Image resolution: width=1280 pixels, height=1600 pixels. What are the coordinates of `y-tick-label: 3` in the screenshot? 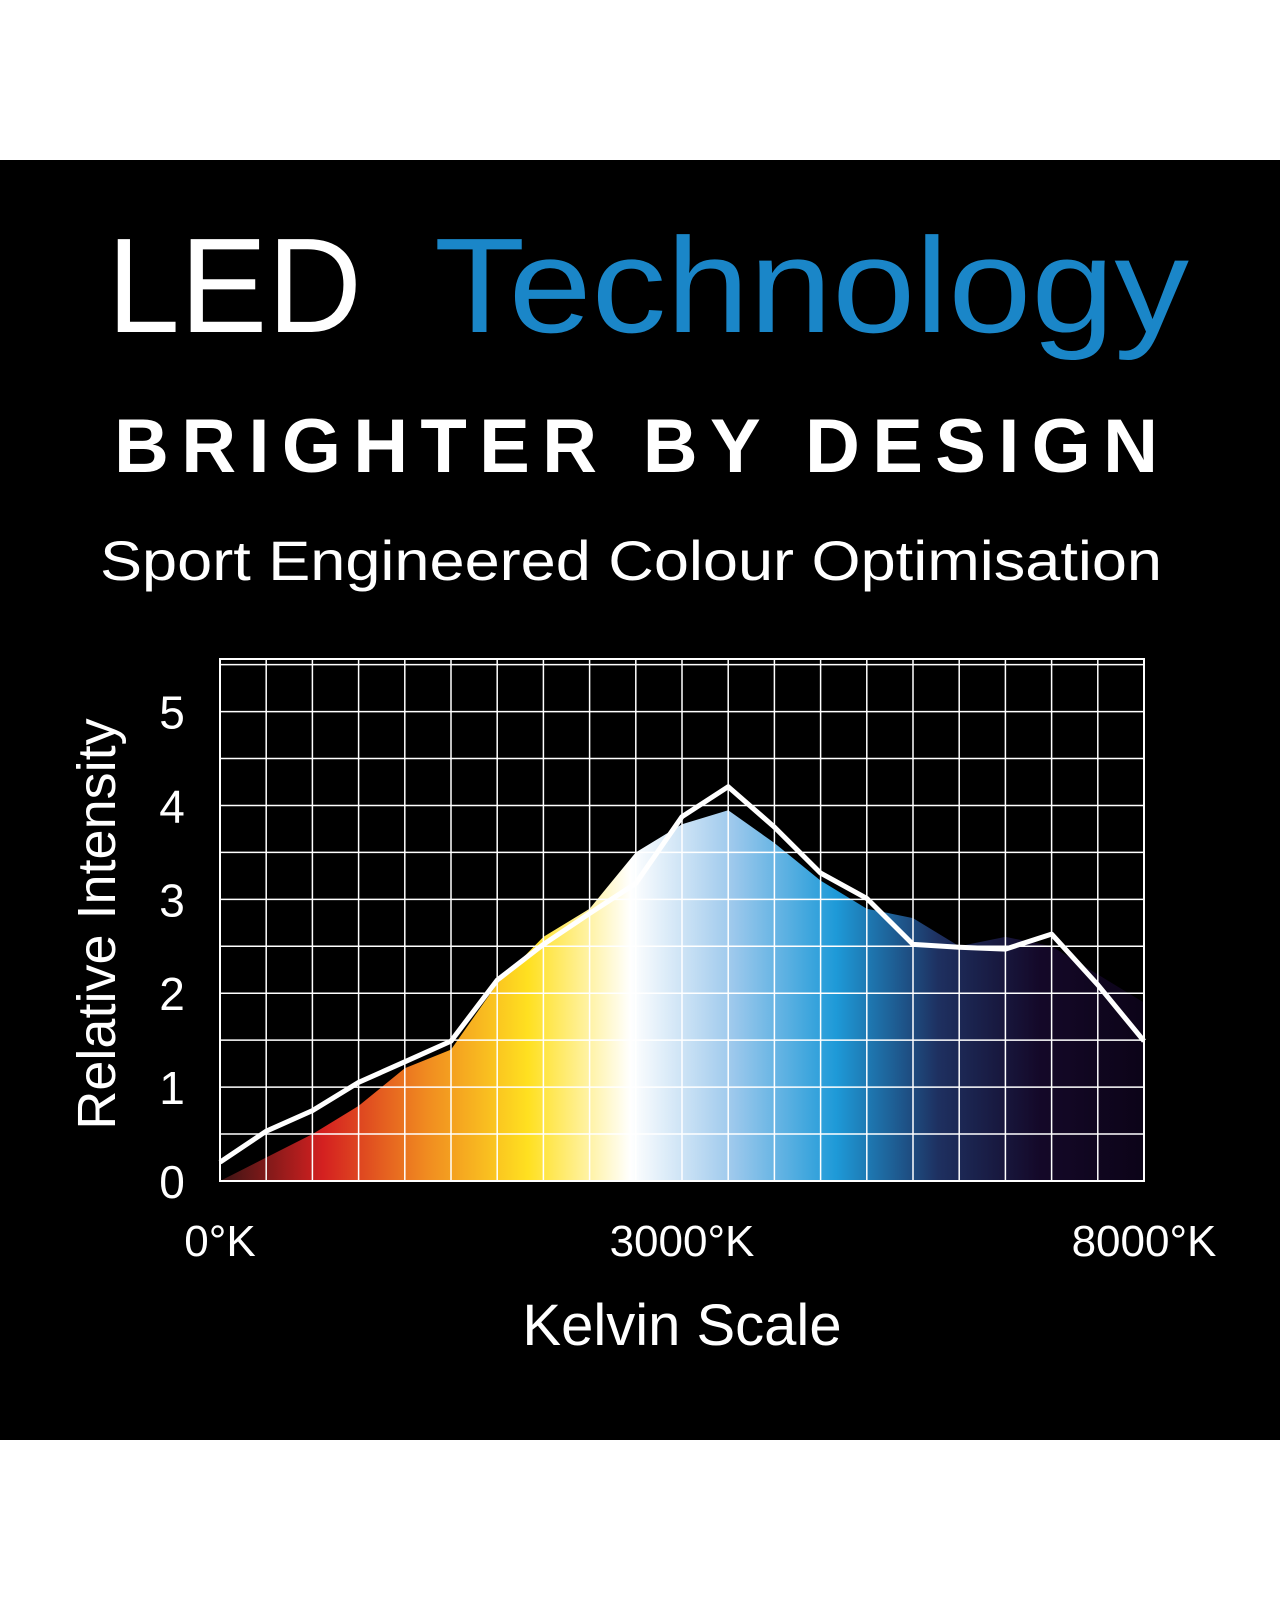 It's located at (172, 900).